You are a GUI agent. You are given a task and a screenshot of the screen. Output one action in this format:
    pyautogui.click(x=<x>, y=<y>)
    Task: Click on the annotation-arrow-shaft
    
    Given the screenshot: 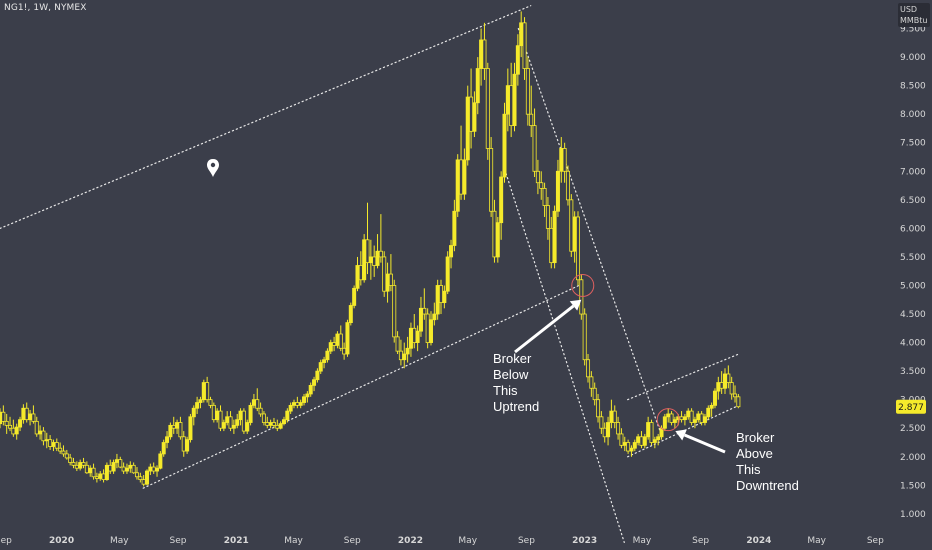 What is the action you would take?
    pyautogui.click(x=704, y=443)
    